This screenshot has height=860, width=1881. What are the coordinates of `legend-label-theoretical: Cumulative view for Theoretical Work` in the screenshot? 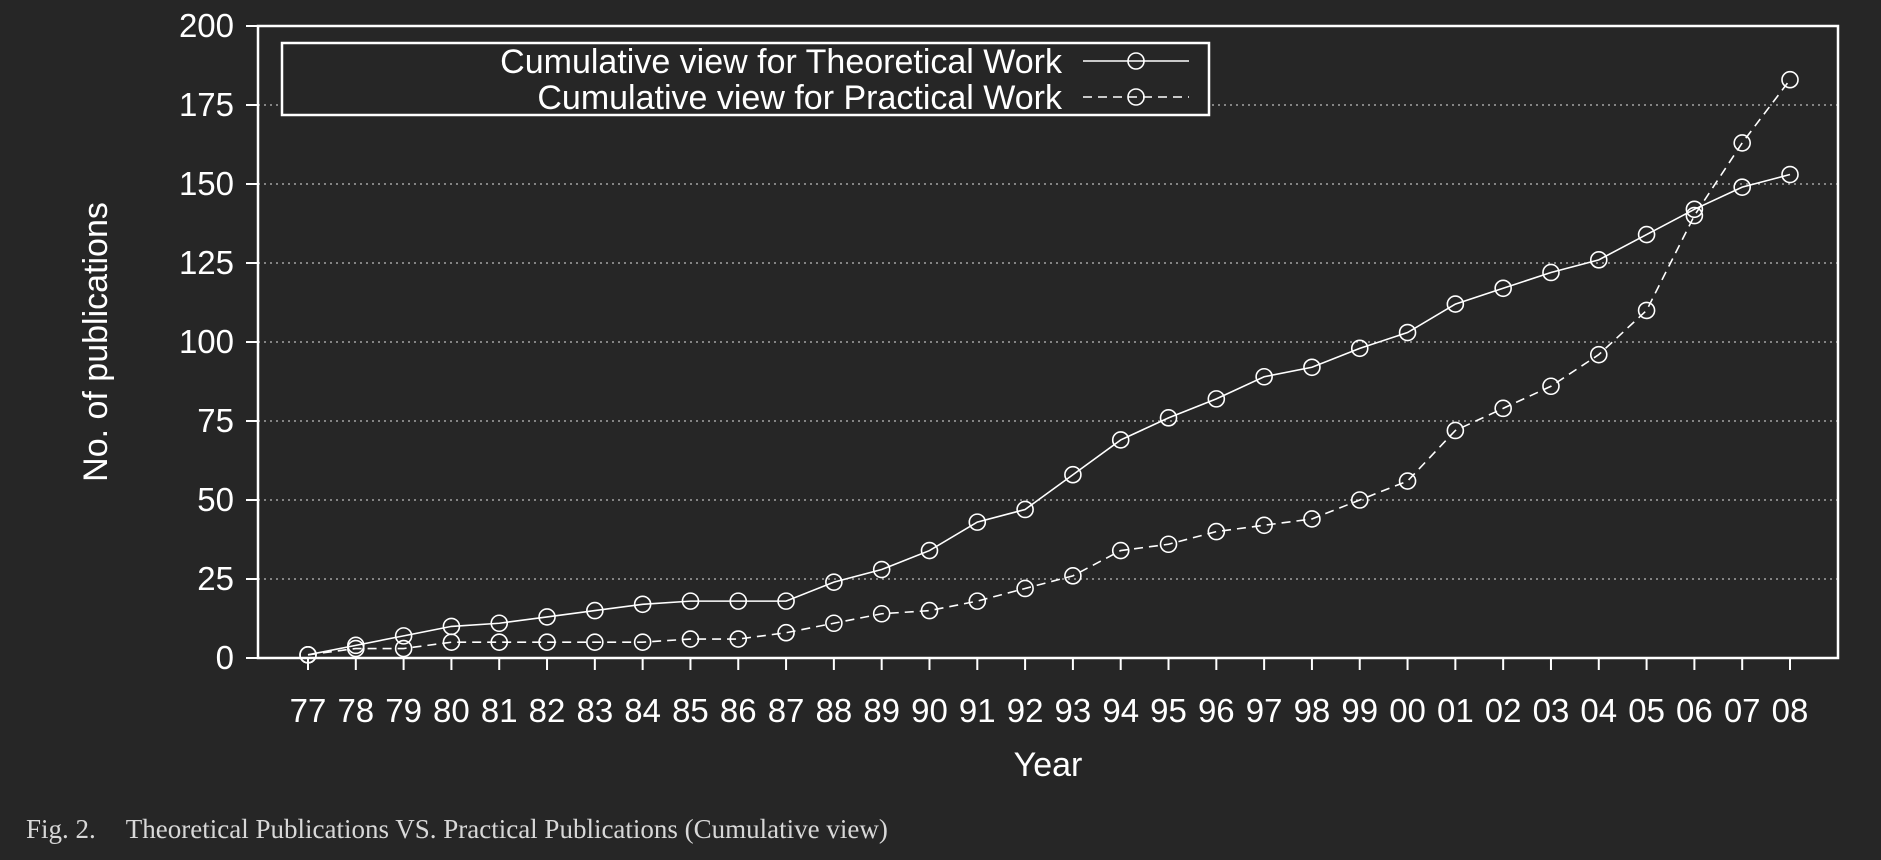 It's located at (781, 62).